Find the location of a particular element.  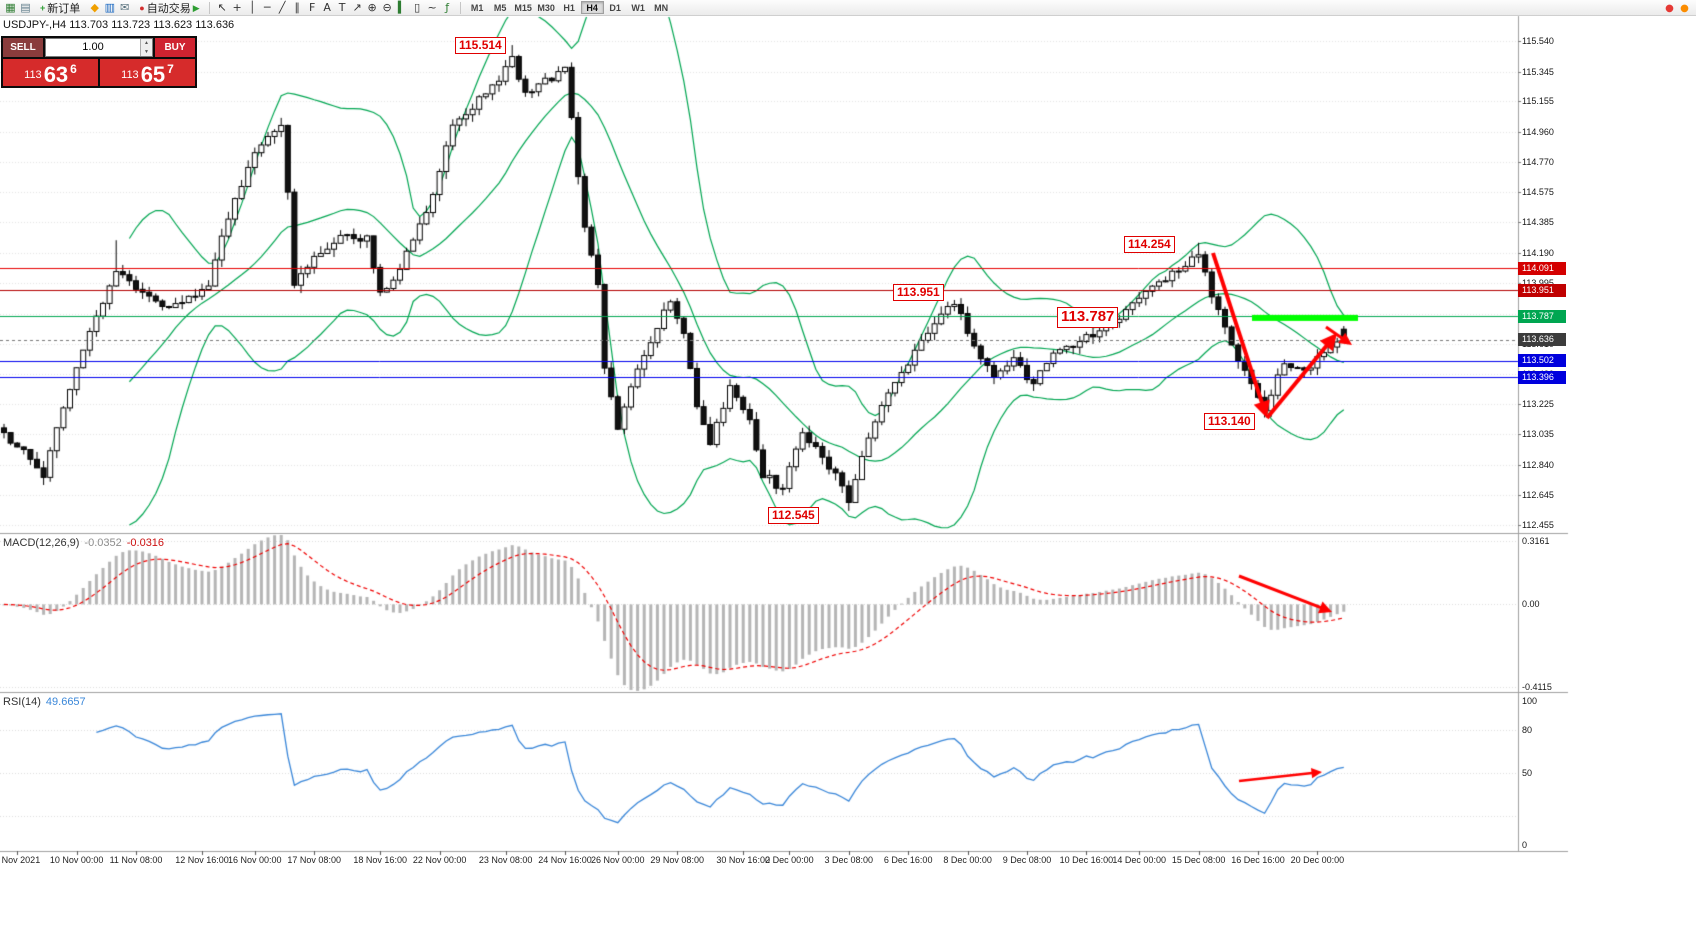

ask-price-display: 113 65 7 is located at coordinates (147, 72).